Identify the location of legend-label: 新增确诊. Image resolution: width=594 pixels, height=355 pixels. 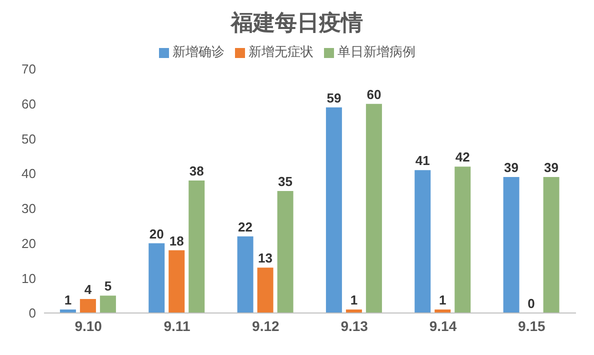
(198, 51).